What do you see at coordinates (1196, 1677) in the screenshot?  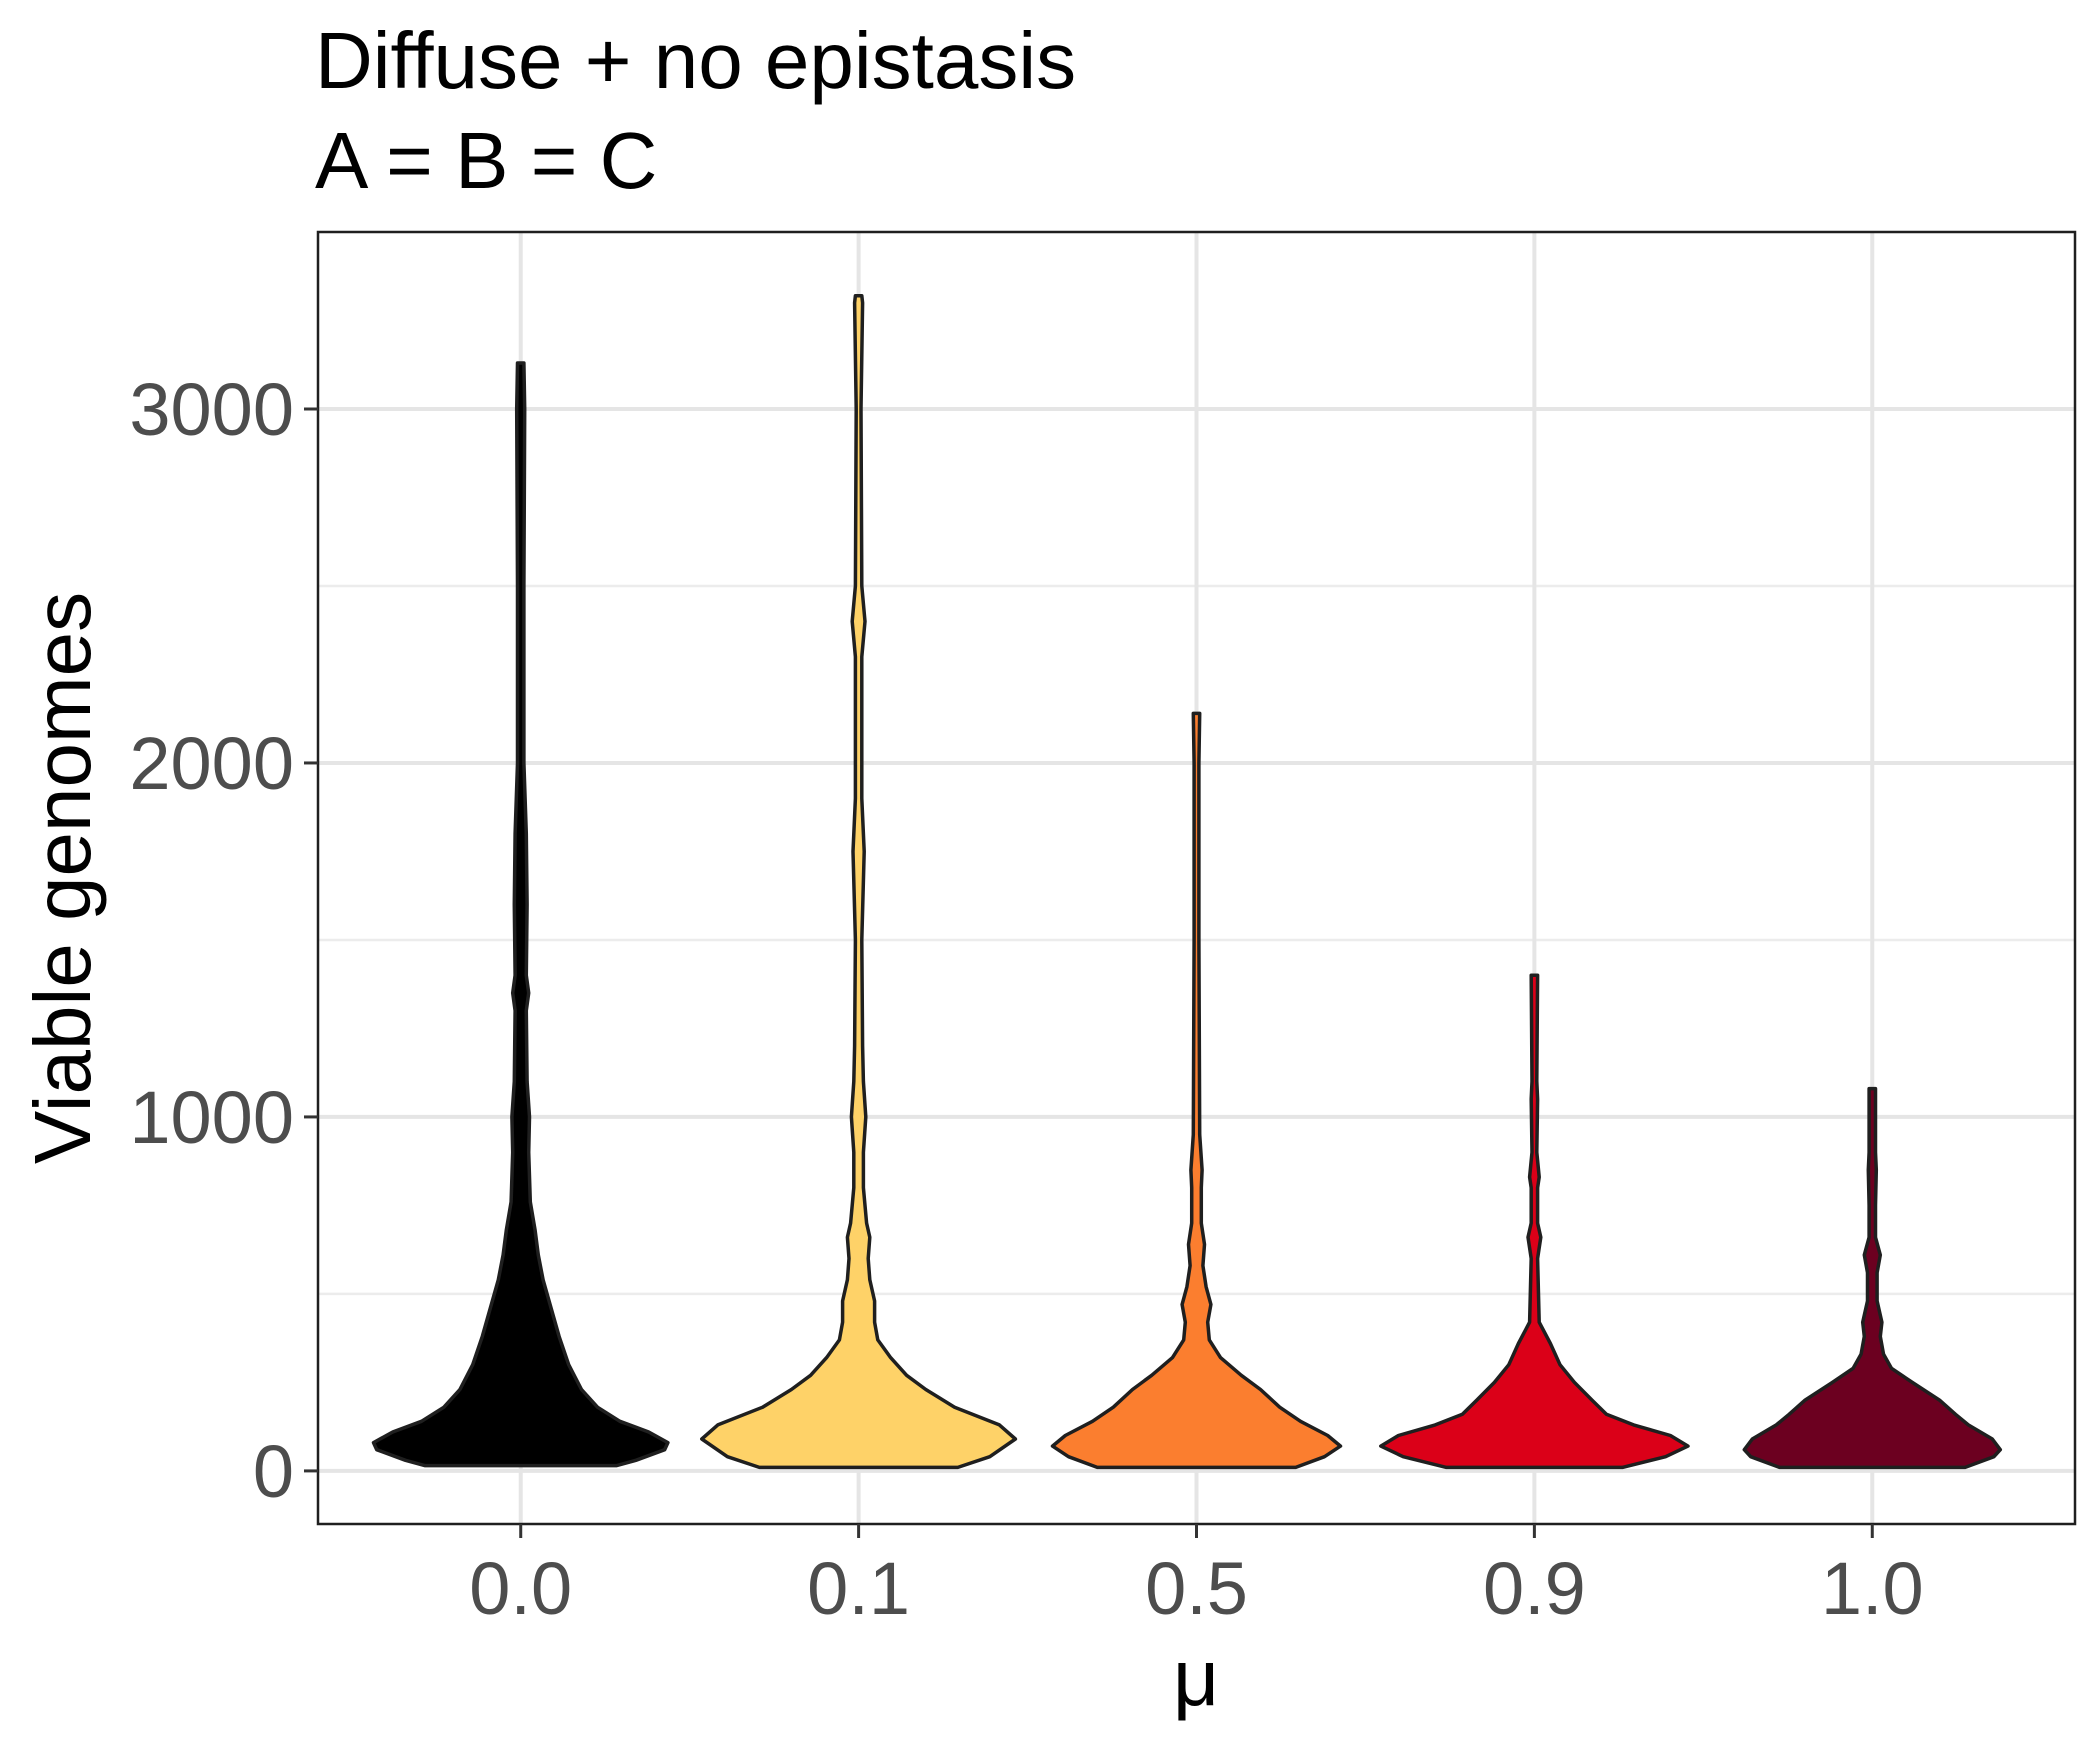 I see `x-axis-title: μ` at bounding box center [1196, 1677].